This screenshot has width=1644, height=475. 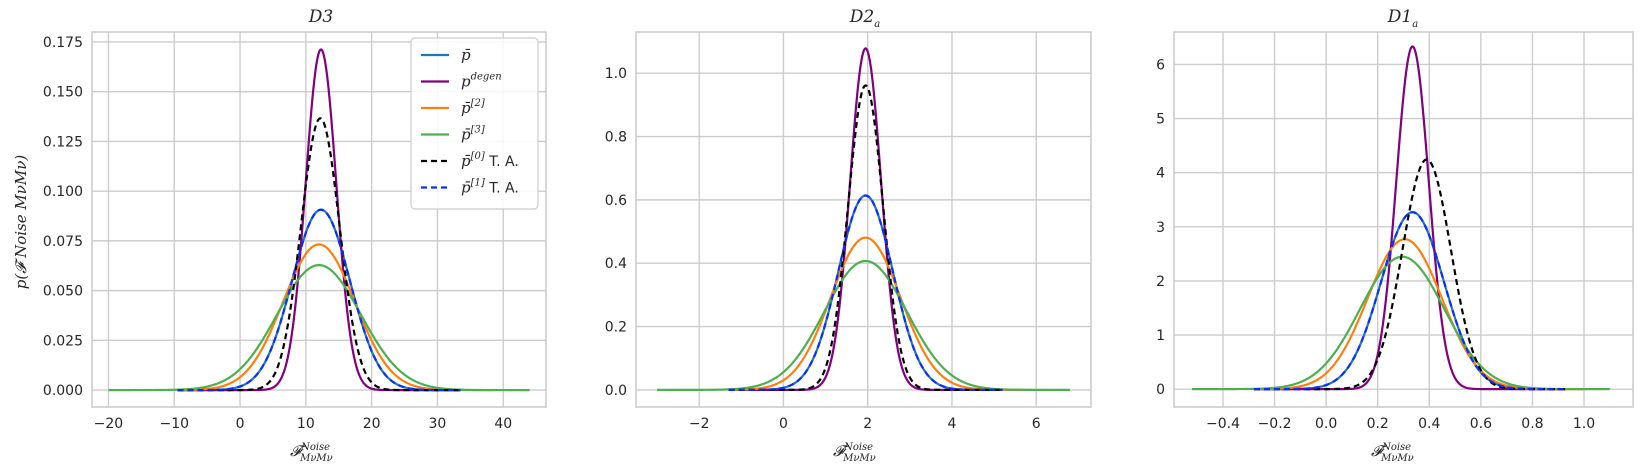 What do you see at coordinates (1378, 424) in the screenshot?
I see `x-tick-label: 0.2` at bounding box center [1378, 424].